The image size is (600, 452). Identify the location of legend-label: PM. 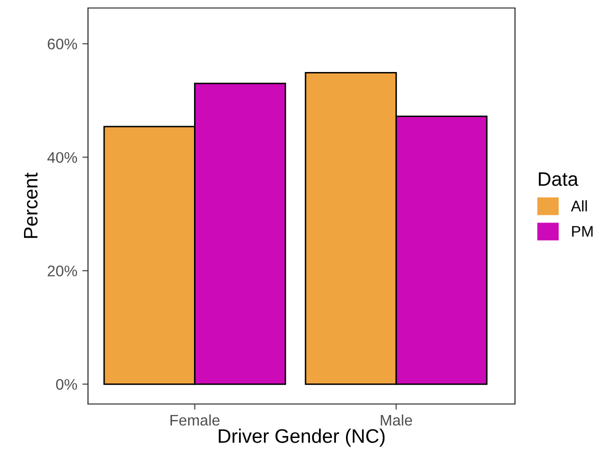
(582, 231).